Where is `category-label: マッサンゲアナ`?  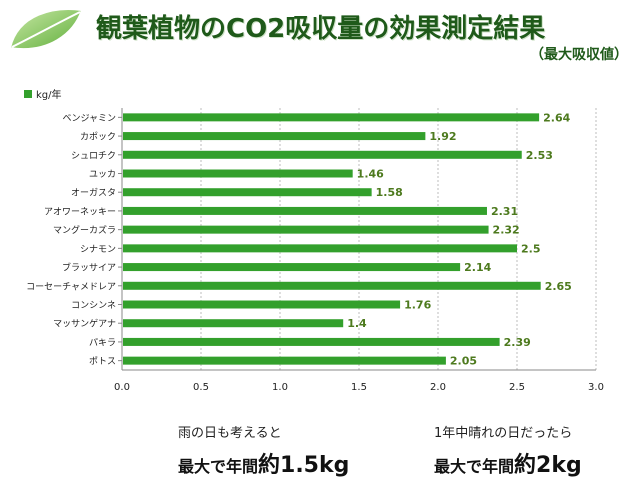 category-label: マッサンゲアナ is located at coordinates (84, 324).